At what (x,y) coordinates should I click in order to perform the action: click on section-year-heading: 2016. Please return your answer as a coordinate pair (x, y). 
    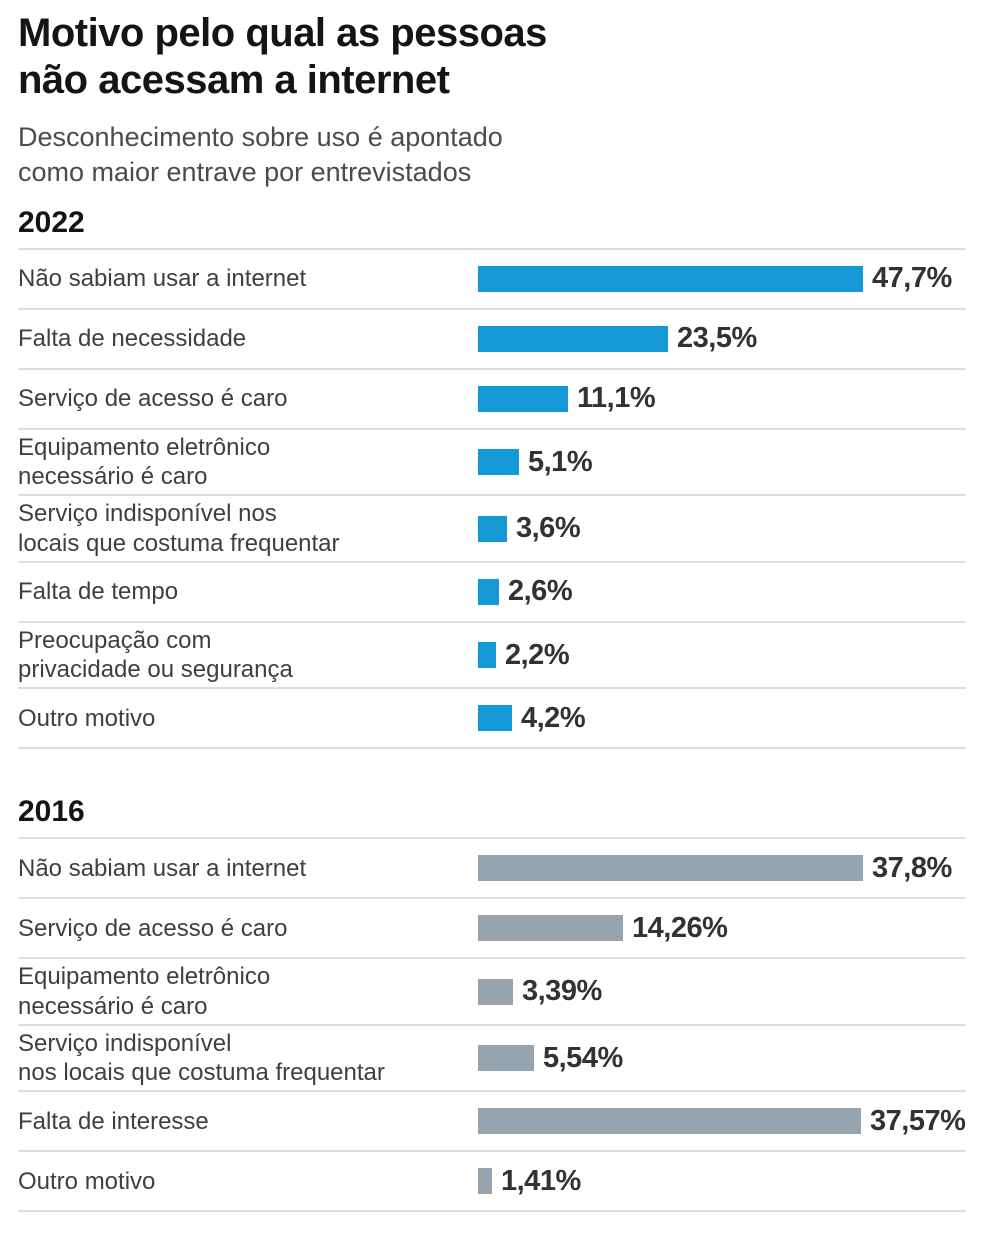
    Looking at the image, I should click on (51, 812).